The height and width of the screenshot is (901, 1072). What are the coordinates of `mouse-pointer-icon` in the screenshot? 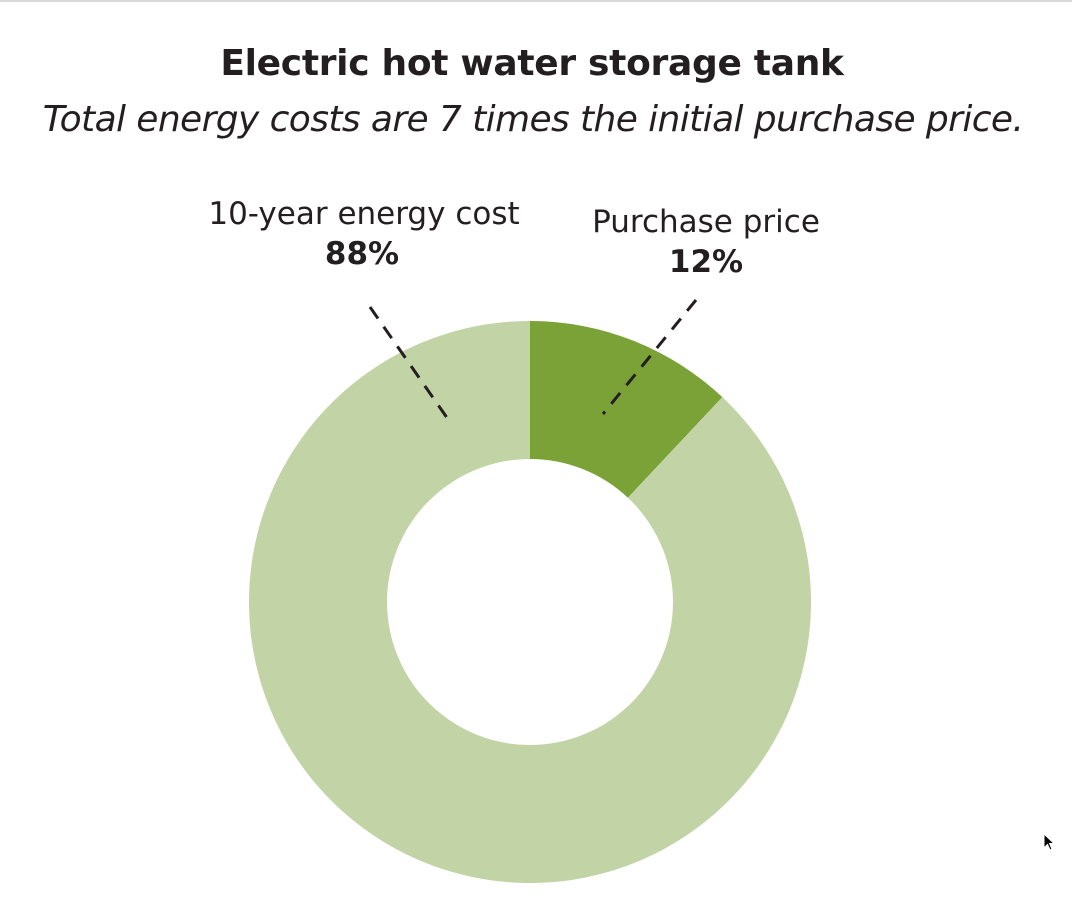 It's located at (1050, 844).